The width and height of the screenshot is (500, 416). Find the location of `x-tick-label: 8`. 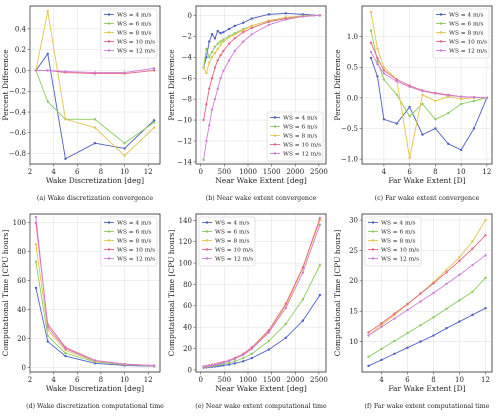

x-tick-label: 8 is located at coordinates (433, 380).